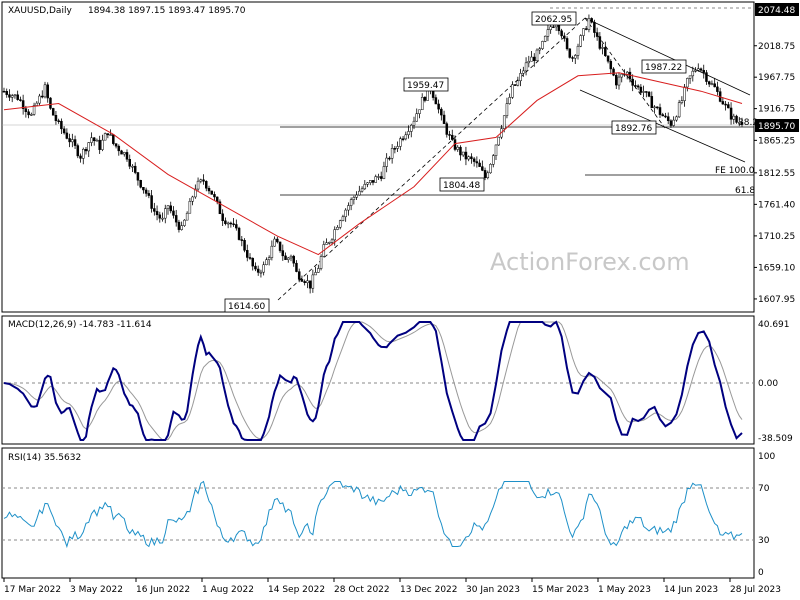 This screenshot has height=600, width=800. Describe the element at coordinates (764, 489) in the screenshot. I see `rsi-tick-70: 70` at that location.